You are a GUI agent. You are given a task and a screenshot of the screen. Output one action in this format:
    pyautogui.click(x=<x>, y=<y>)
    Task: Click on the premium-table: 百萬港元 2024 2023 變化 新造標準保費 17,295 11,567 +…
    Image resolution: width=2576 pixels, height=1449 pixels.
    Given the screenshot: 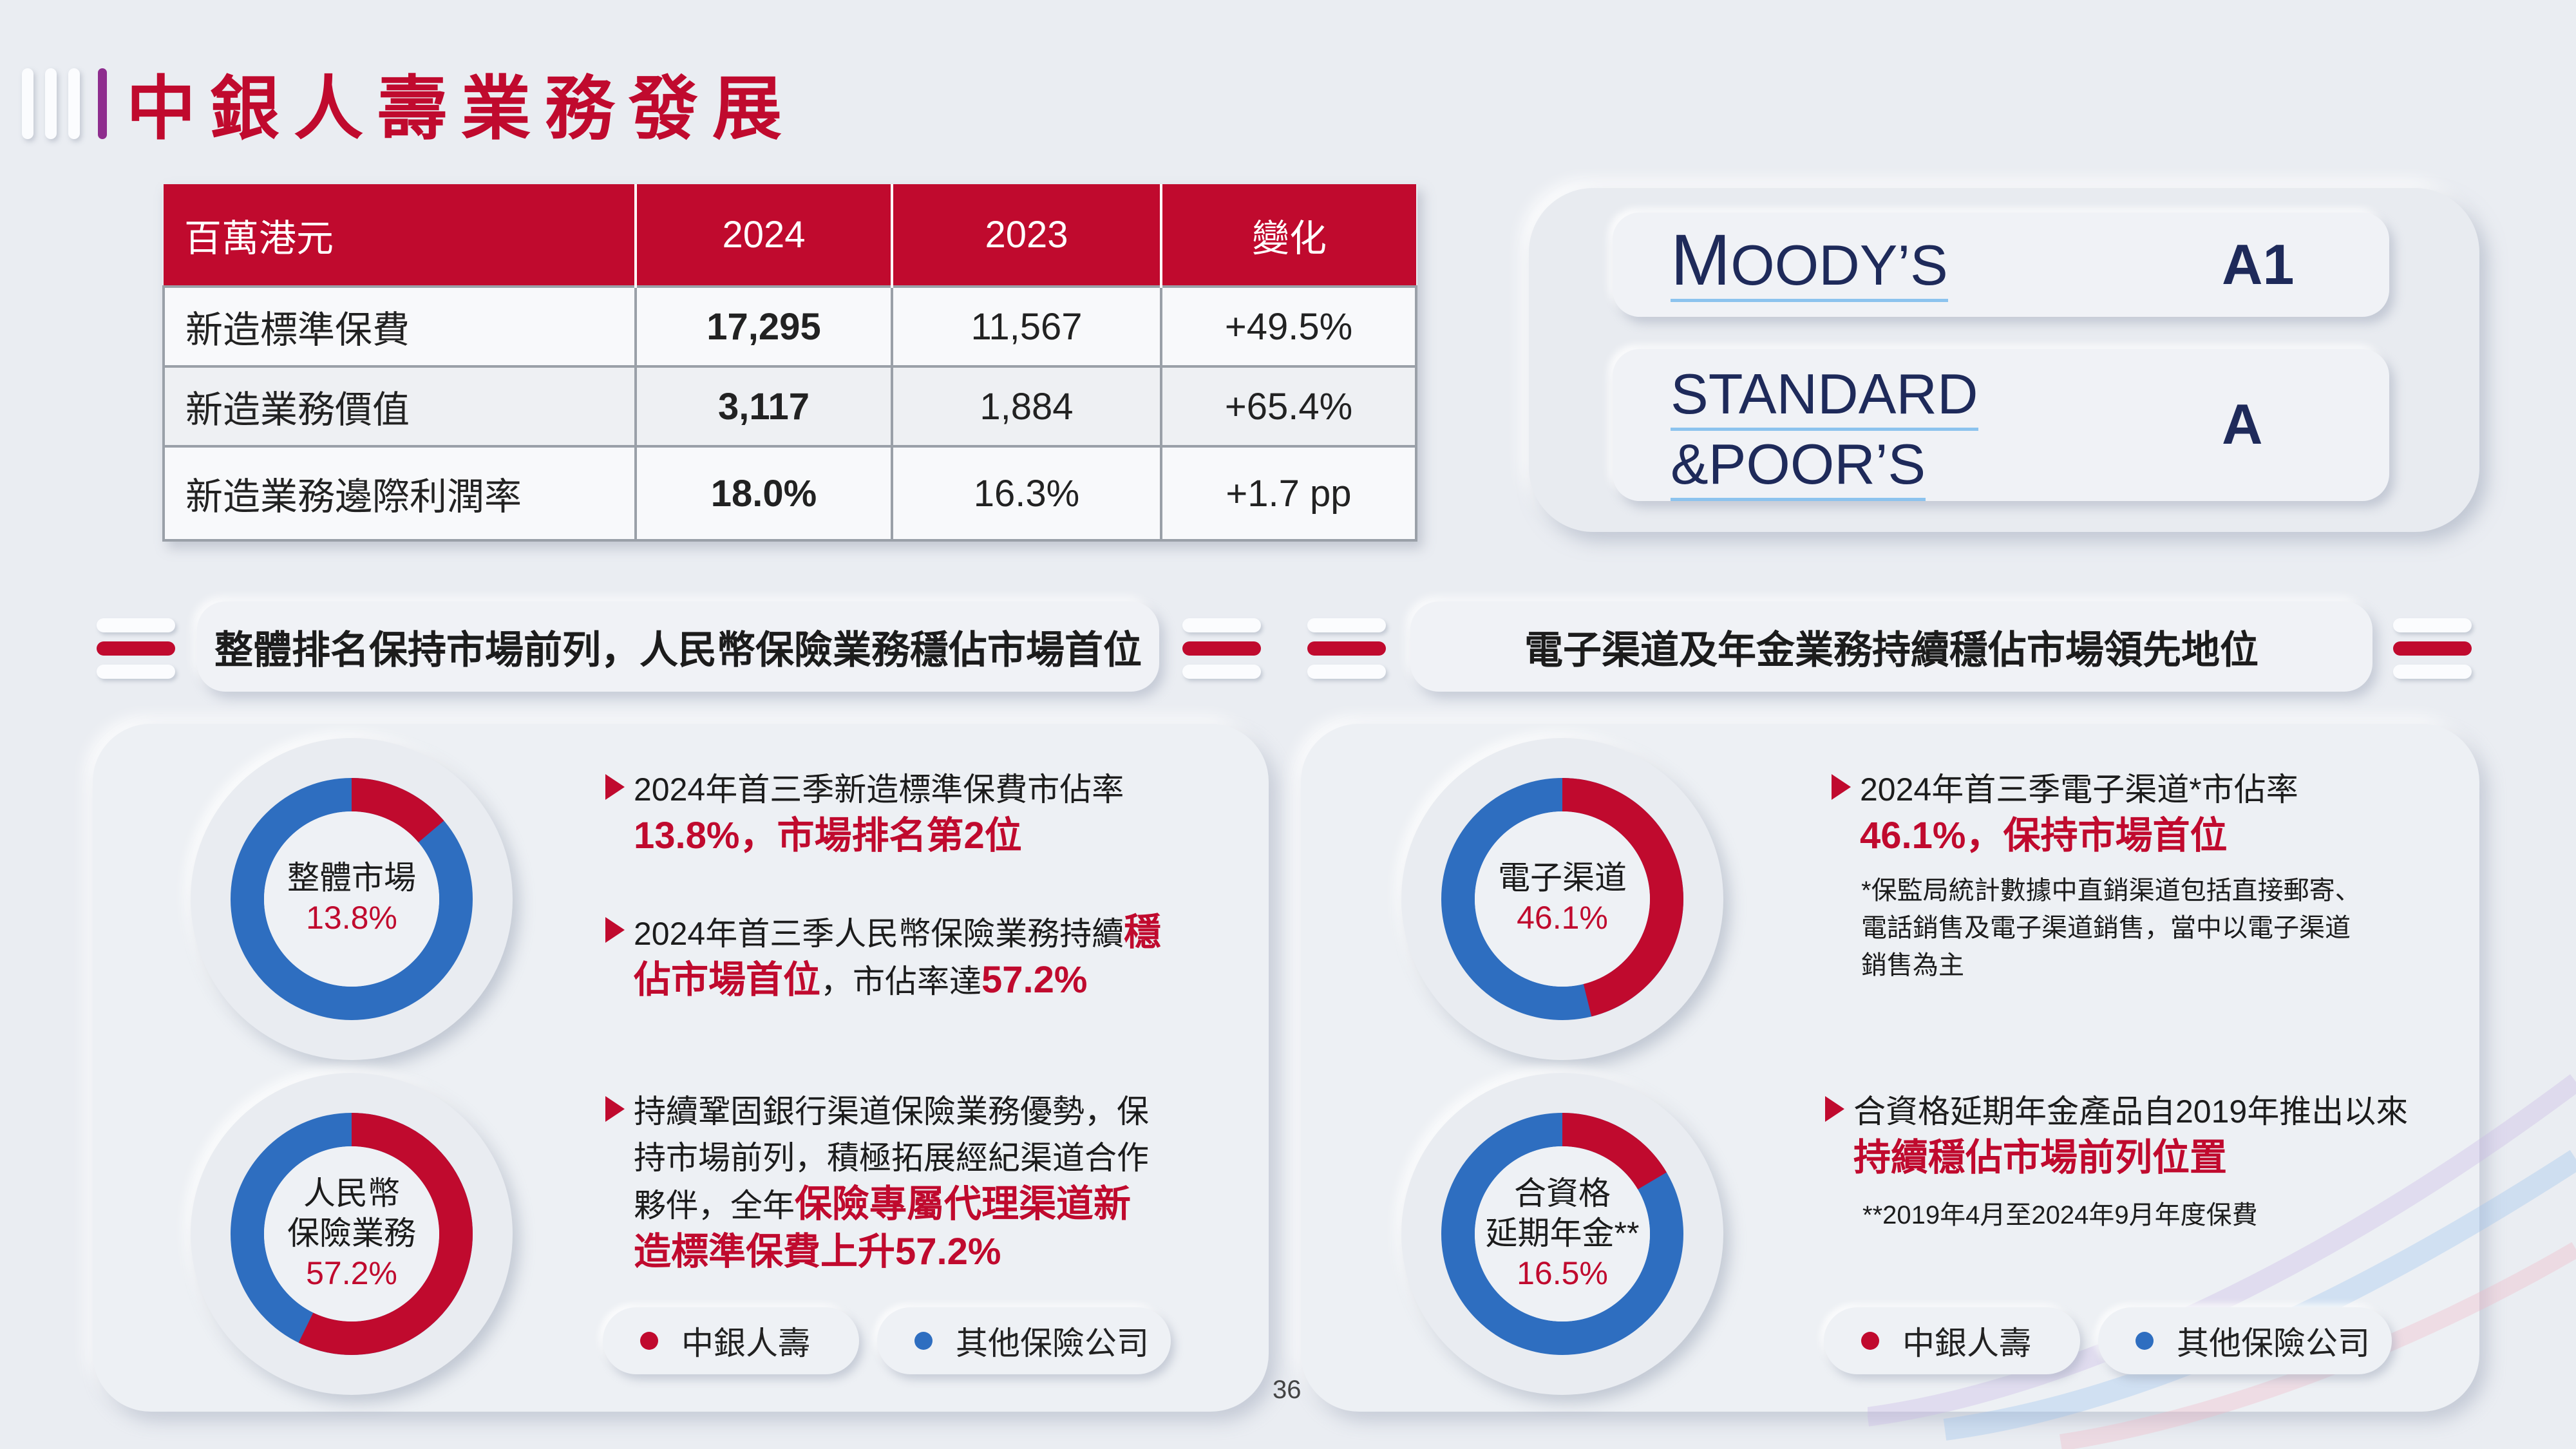 What is the action you would take?
    pyautogui.click(x=789, y=363)
    